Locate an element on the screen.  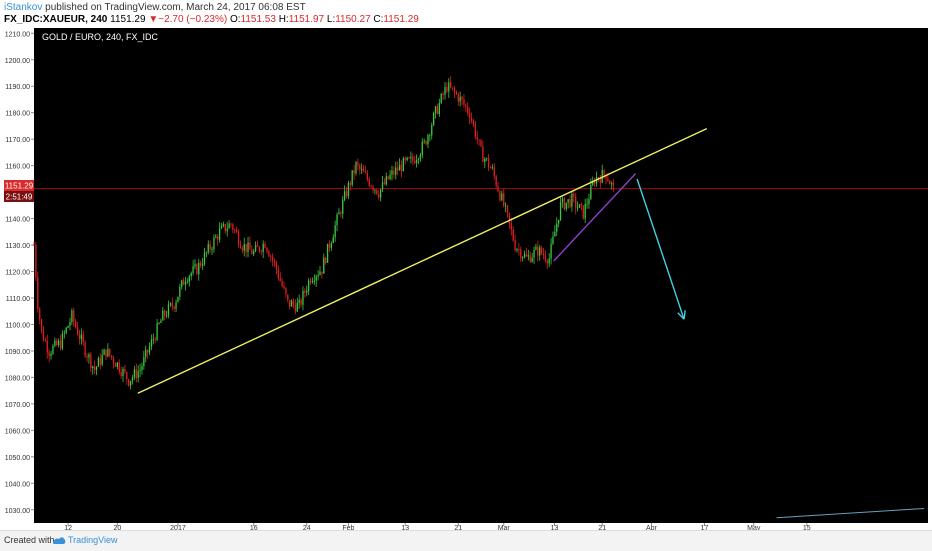
ohlc-open-value: 1151.53 is located at coordinates (258, 19).